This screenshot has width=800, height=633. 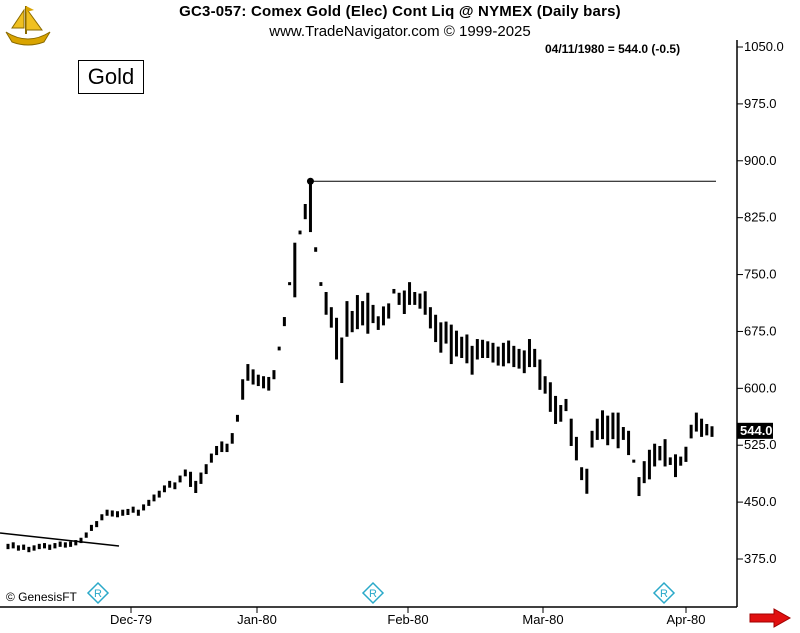 What do you see at coordinates (760, 501) in the screenshot?
I see `y-tick-label: 450.0` at bounding box center [760, 501].